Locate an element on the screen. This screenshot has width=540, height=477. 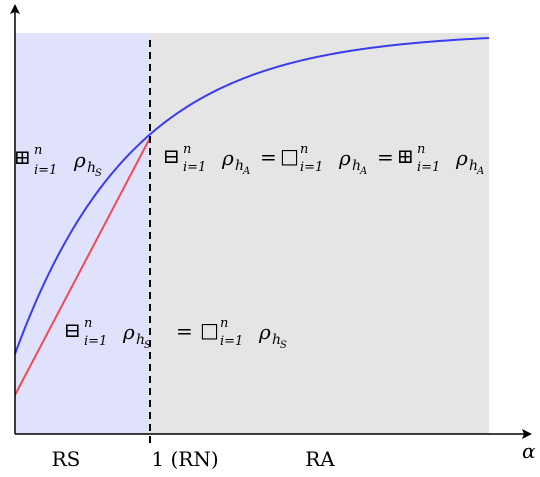
region-label-rs: RS is located at coordinates (66, 459).